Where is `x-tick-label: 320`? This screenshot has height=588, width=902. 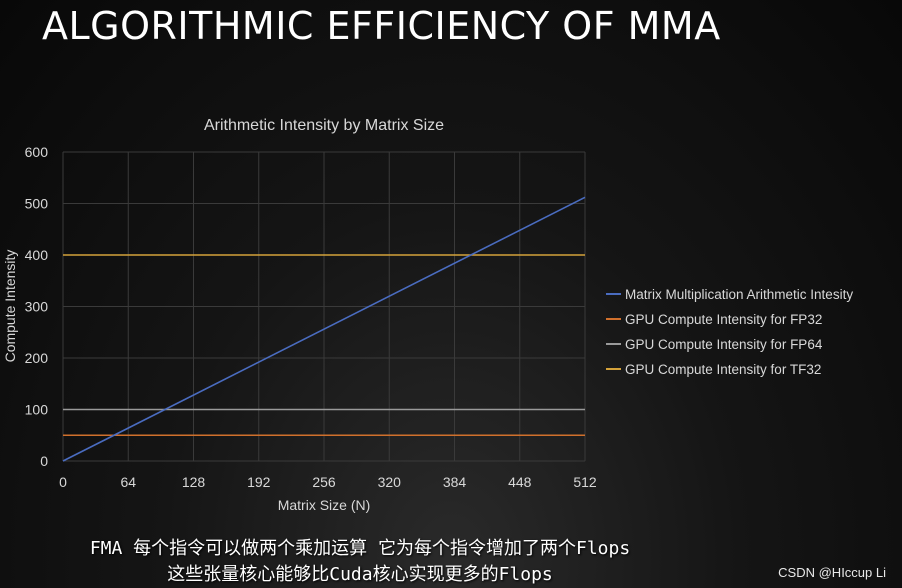
x-tick-label: 320 is located at coordinates (390, 482).